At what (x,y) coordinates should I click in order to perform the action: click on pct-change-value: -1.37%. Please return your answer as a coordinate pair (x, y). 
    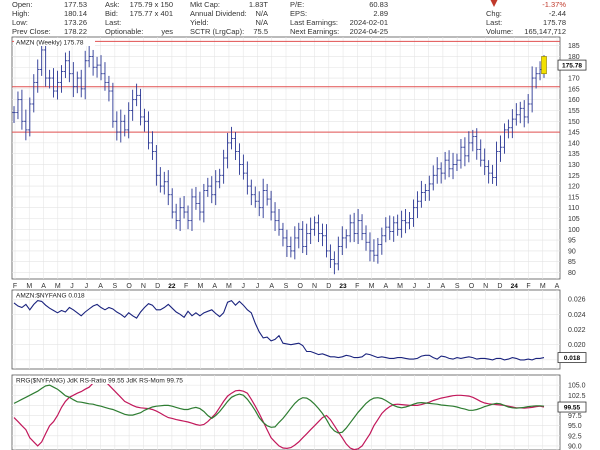
    Looking at the image, I should click on (554, 4).